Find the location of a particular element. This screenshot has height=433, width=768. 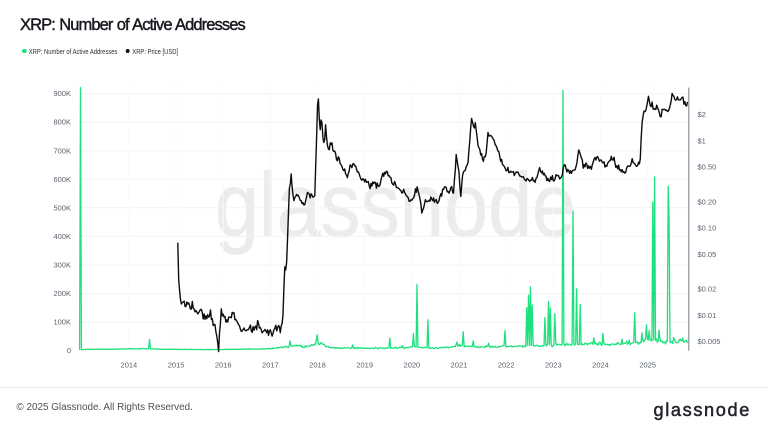

svg-text: 2024 is located at coordinates (600, 365).